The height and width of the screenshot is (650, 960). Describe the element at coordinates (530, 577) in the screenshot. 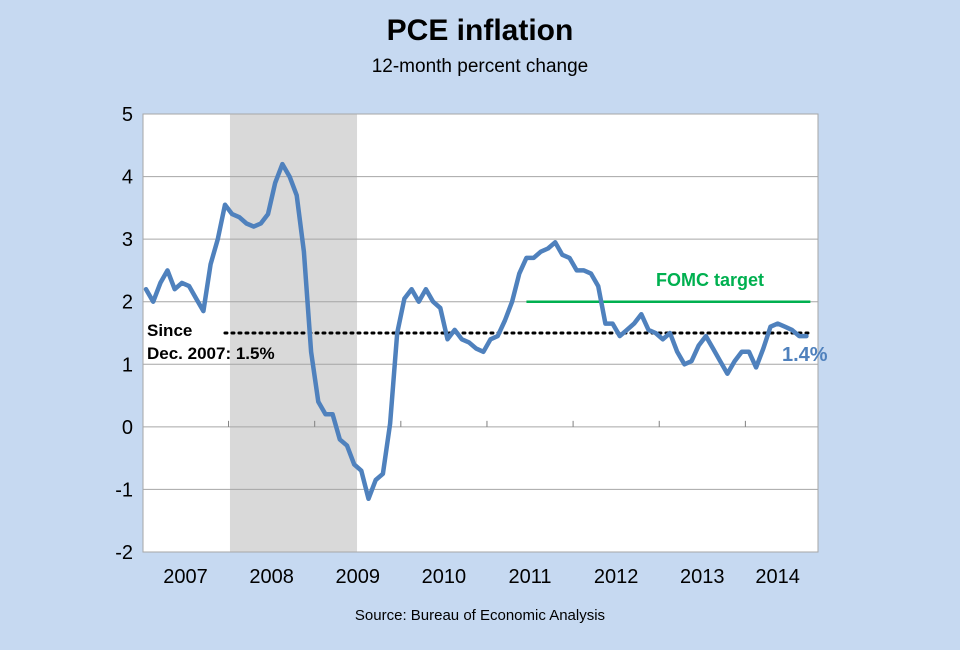

I see `x-tick-label: 2011` at that location.